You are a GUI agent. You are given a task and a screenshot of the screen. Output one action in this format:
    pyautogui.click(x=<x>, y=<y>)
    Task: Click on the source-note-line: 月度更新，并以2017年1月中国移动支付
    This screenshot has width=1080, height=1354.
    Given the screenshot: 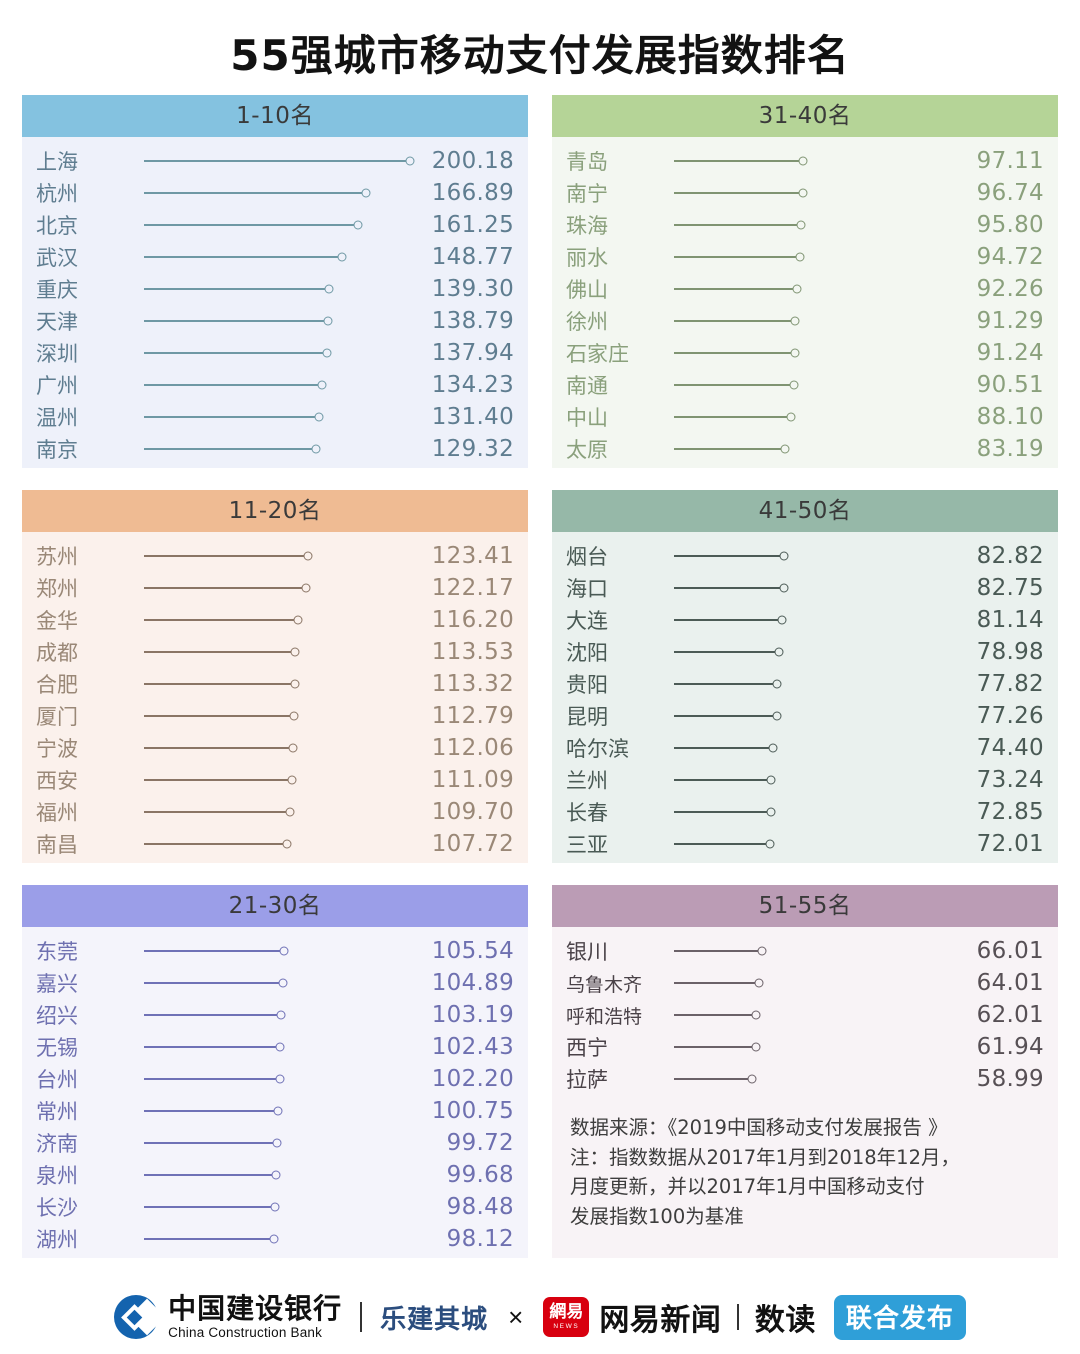 What is the action you would take?
    pyautogui.click(x=747, y=1187)
    